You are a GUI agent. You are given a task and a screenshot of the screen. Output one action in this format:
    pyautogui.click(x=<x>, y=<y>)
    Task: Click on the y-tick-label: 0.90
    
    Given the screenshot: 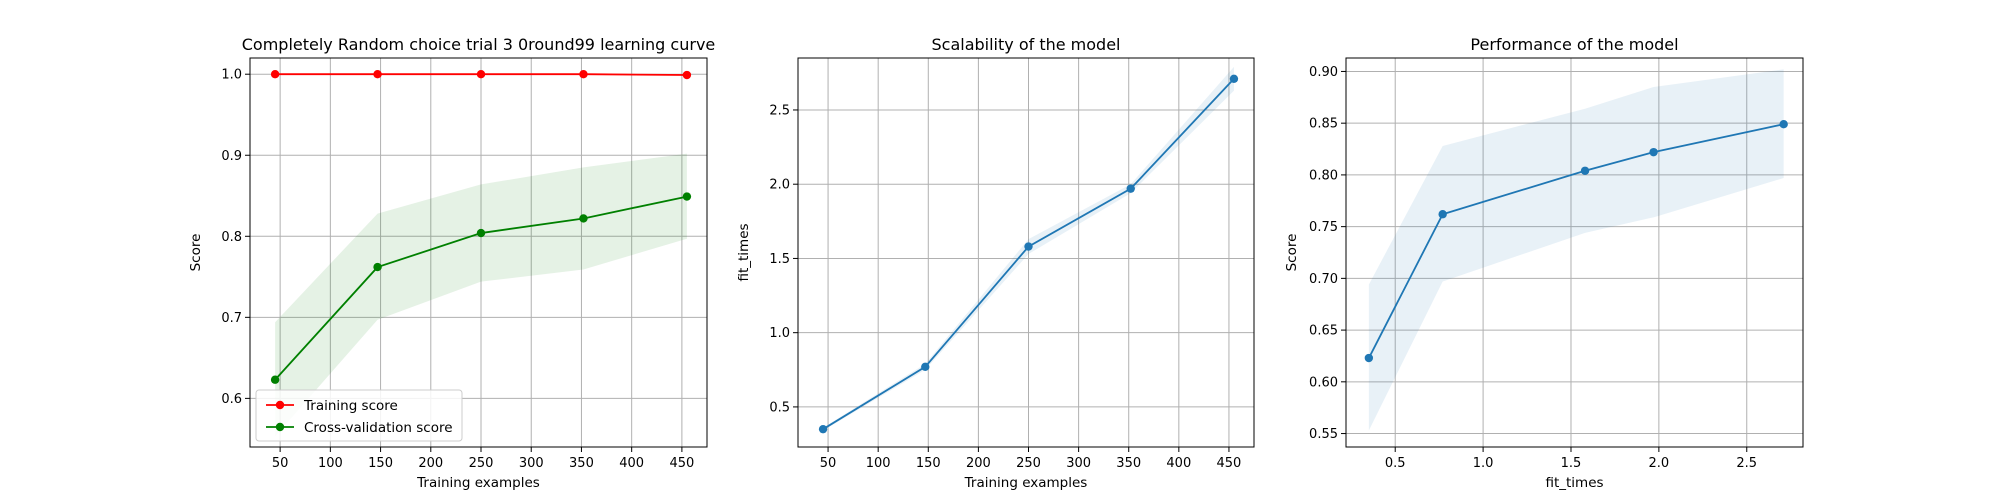 What is the action you would take?
    pyautogui.click(x=1323, y=72)
    